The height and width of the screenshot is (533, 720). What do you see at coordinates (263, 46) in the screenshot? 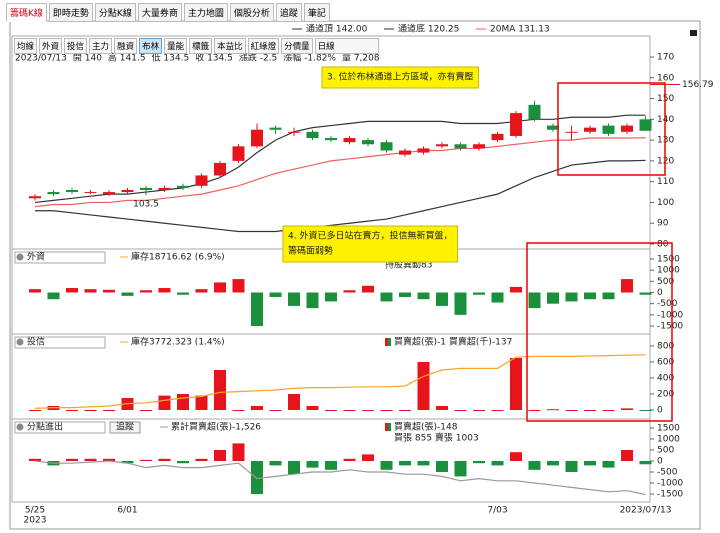
I see `toolbar-button: 紅綠燈` at bounding box center [263, 46].